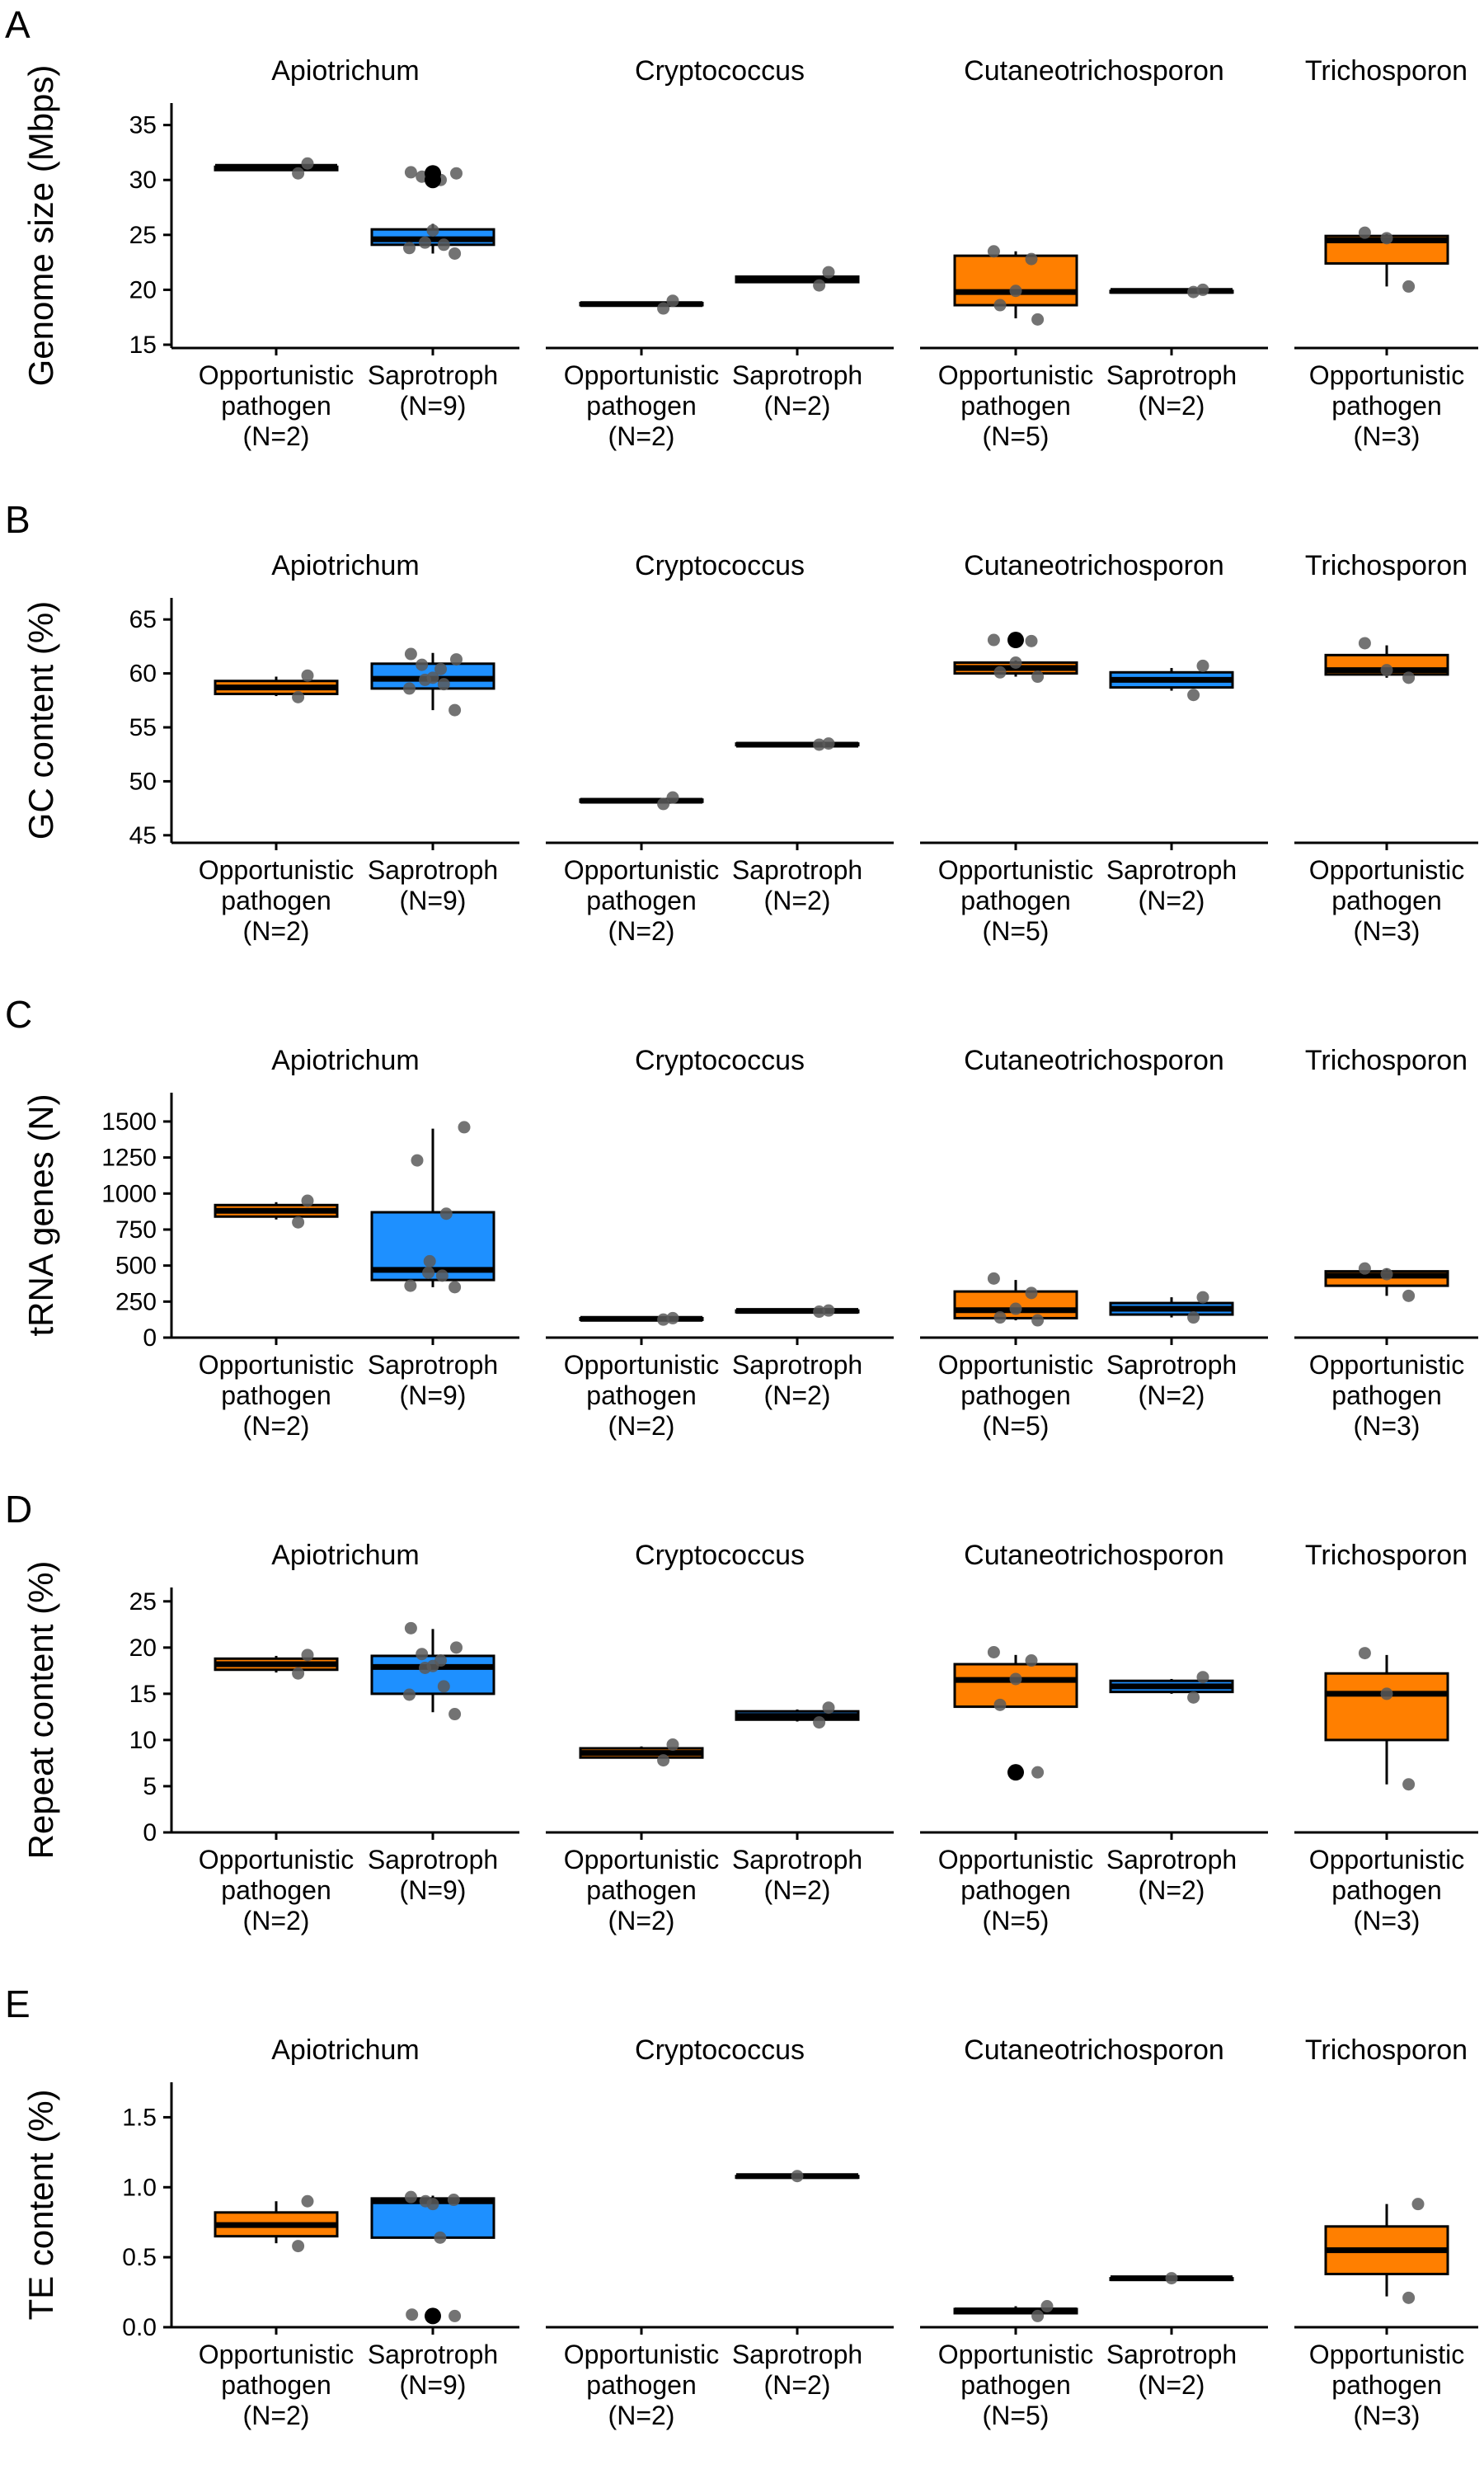 The height and width of the screenshot is (2474, 1484). Describe the element at coordinates (143, 835) in the screenshot. I see `y-tick-label: 45` at that location.